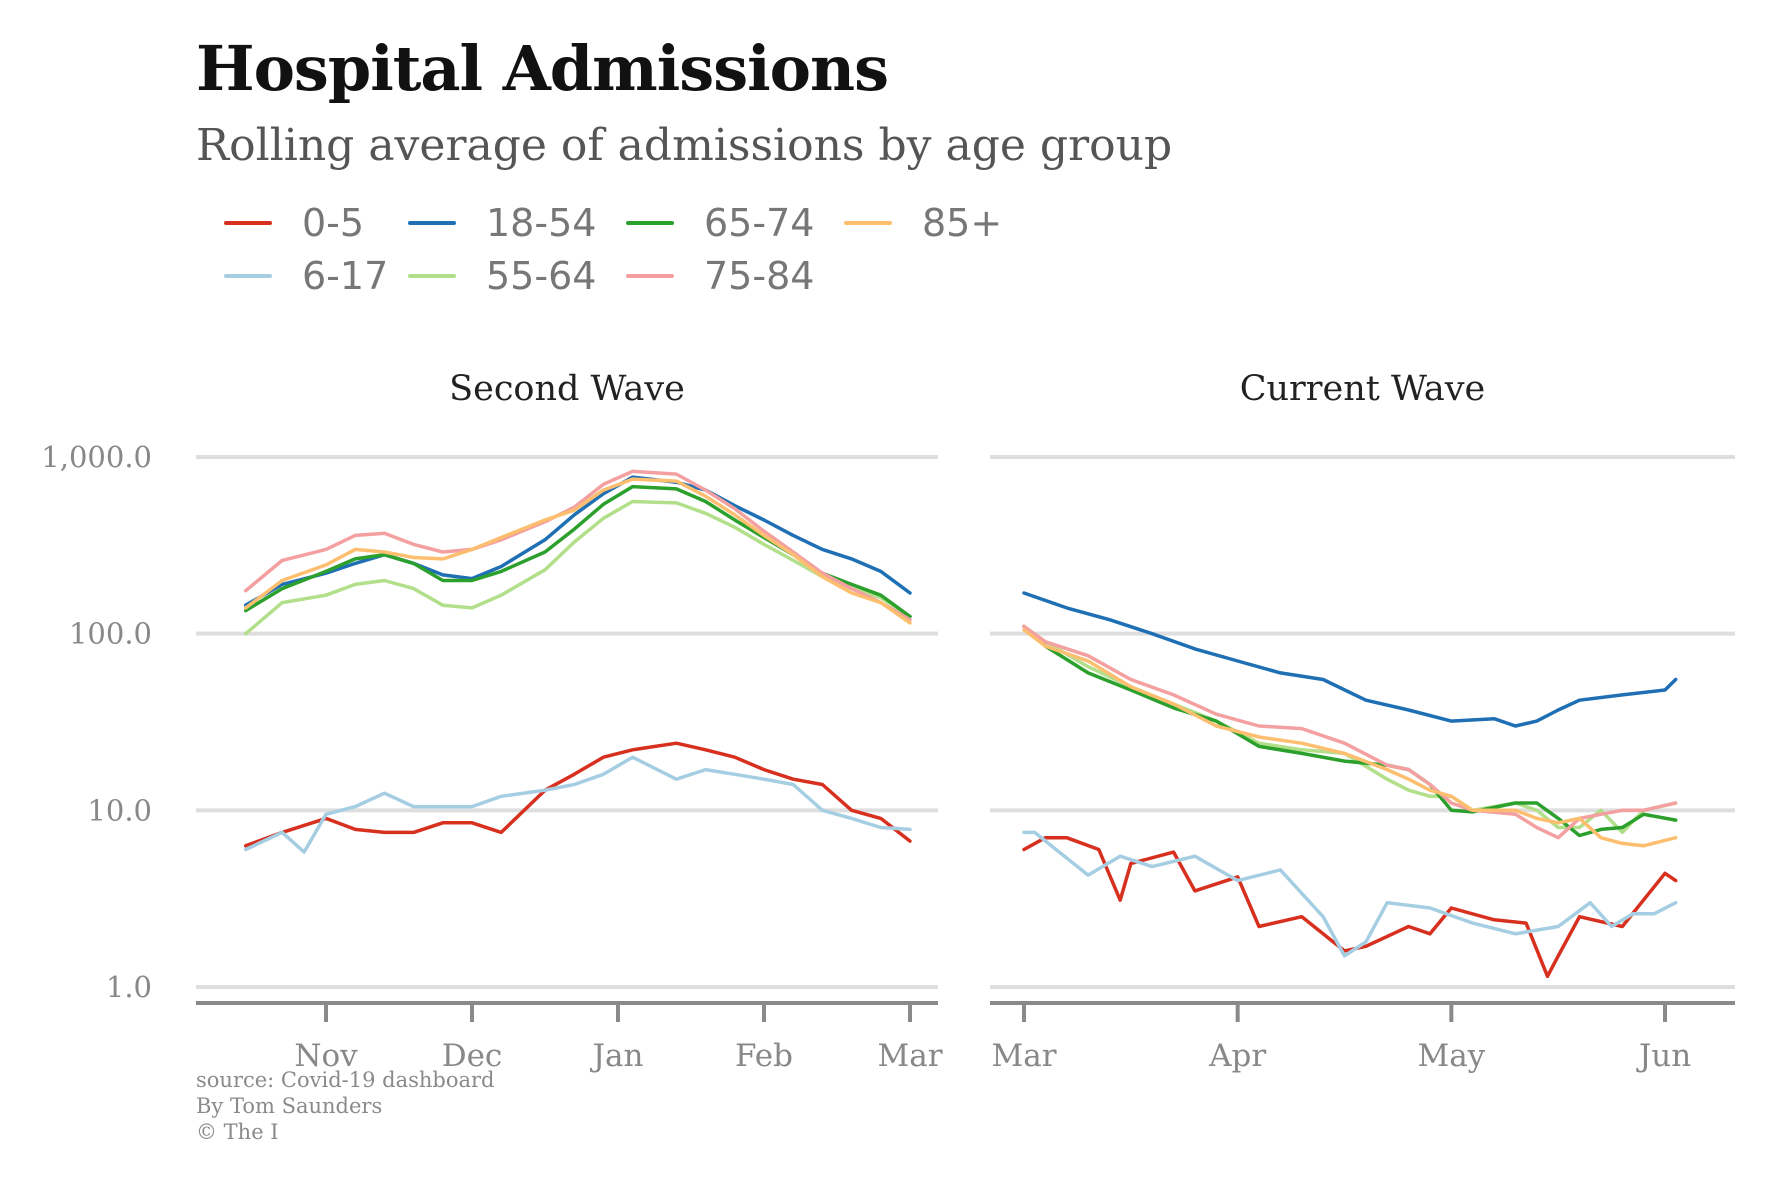  What do you see at coordinates (1237, 1056) in the screenshot?
I see `x-tick-label: Apr` at bounding box center [1237, 1056].